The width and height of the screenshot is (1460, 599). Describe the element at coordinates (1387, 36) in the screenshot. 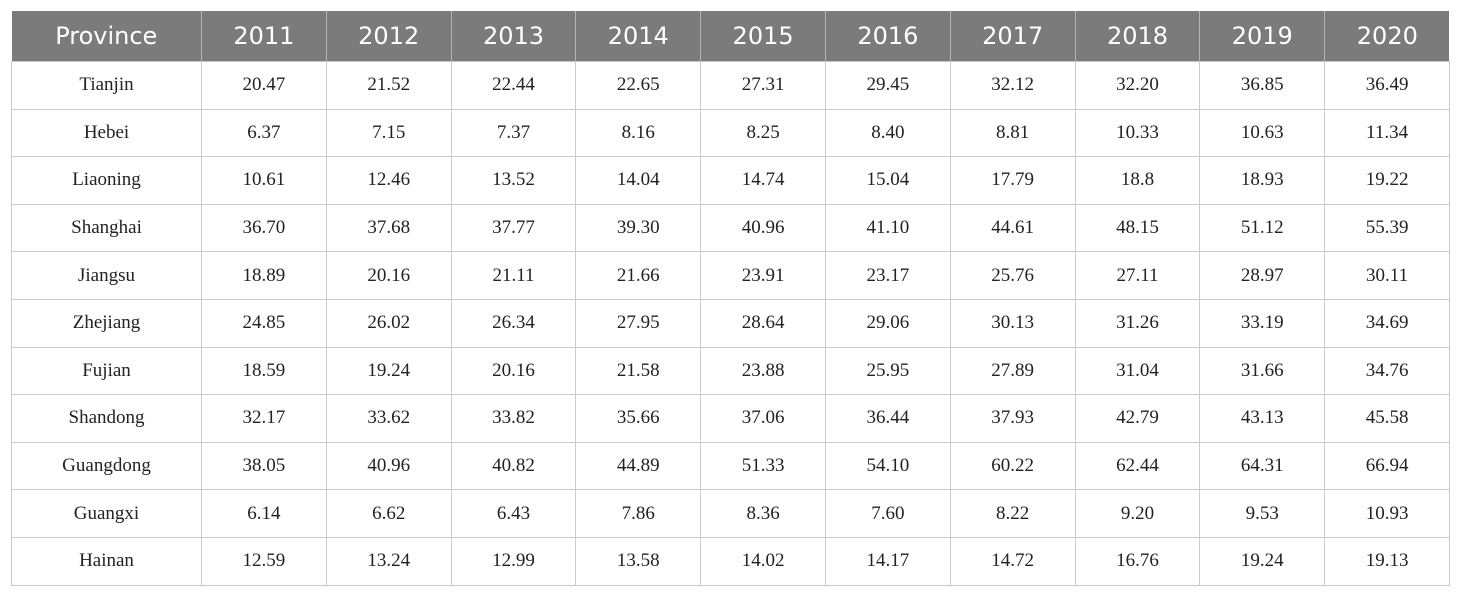

I see `column-header-year: 2020` at that location.